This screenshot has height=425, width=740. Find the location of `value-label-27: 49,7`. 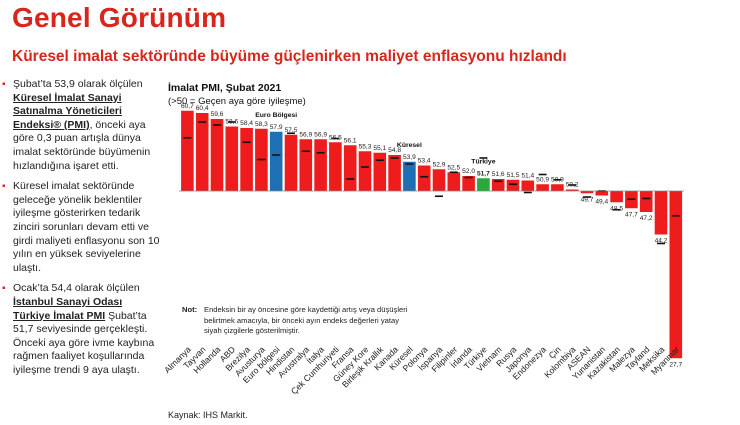

value-label-27: 49,7 is located at coordinates (587, 199).